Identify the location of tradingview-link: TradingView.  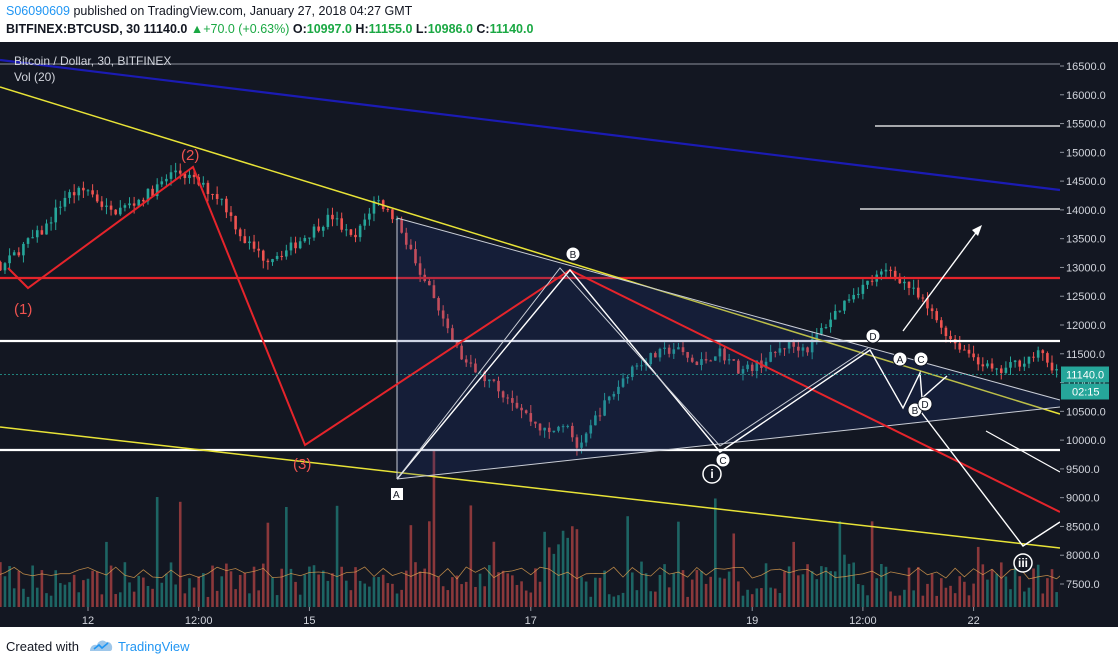
(154, 646).